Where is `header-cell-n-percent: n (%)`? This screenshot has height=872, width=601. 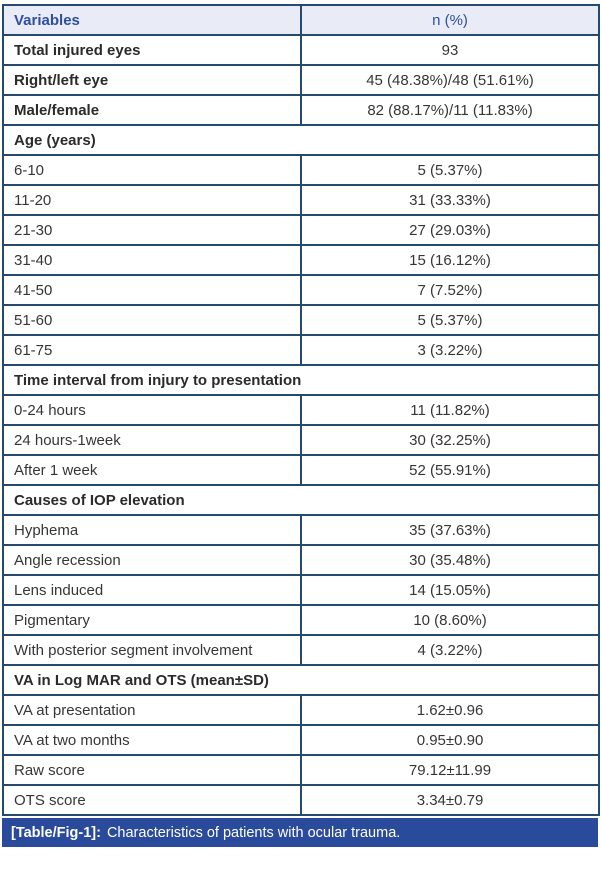
header-cell-n-percent: n (%) is located at coordinates (450, 20).